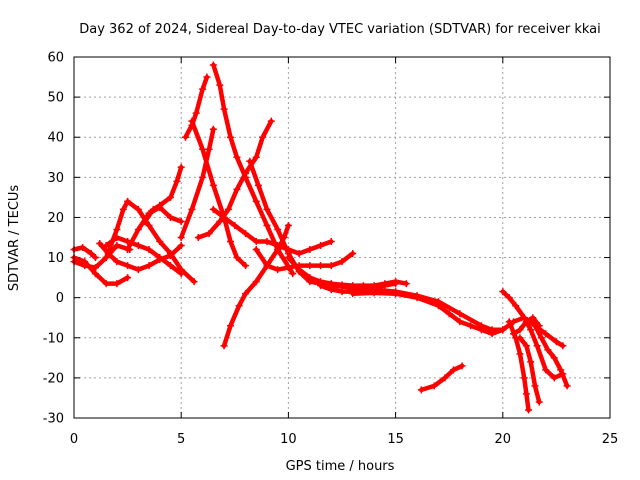 The image size is (640, 480). I want to click on y-tick-label: -10, so click(53, 338).